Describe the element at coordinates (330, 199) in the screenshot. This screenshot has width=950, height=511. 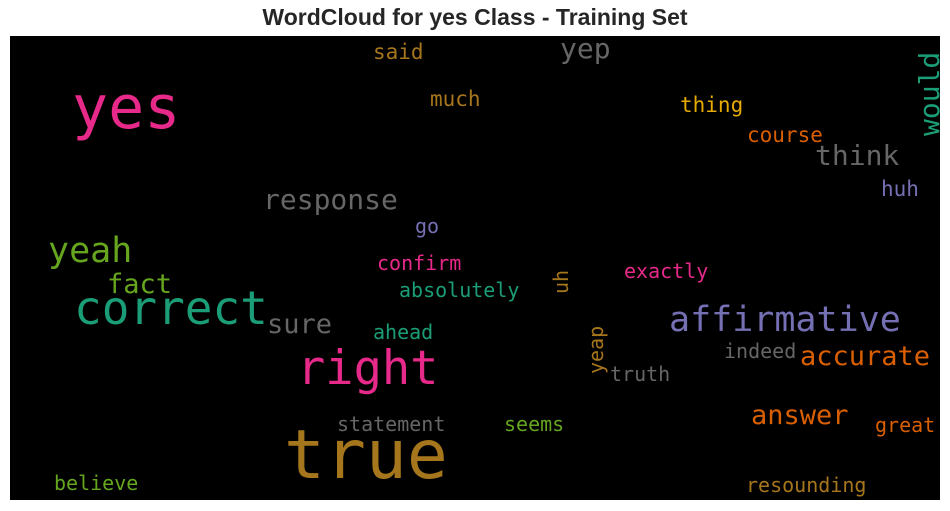
I see `word-response: response` at that location.